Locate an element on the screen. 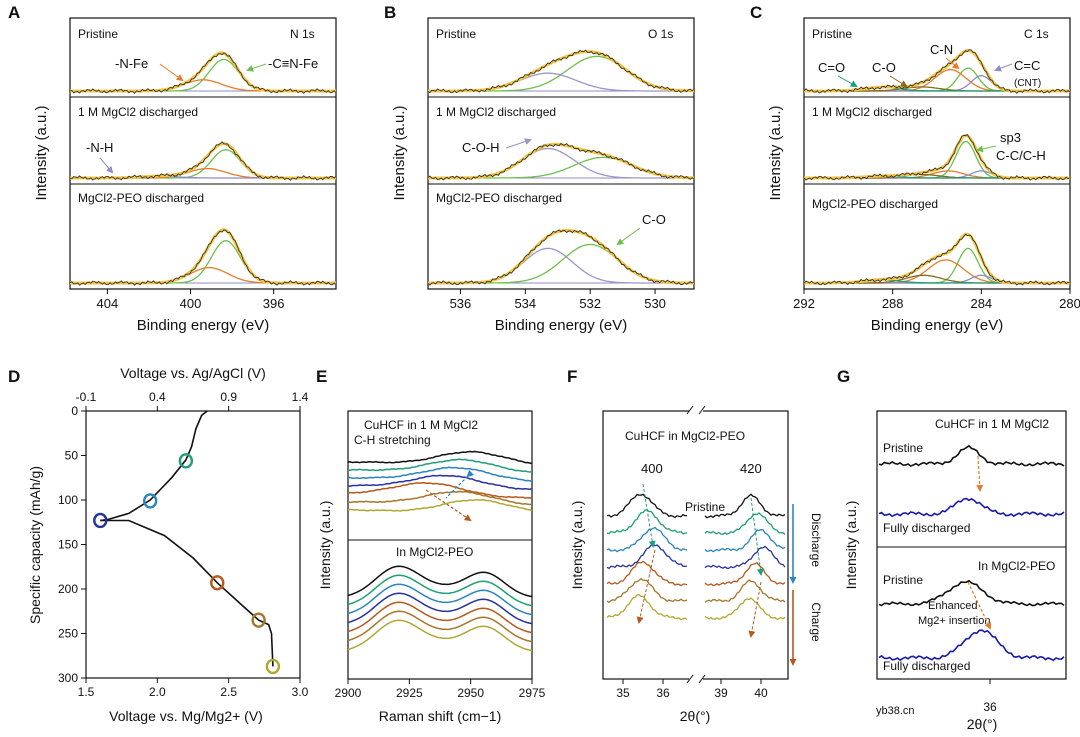 This screenshot has width=1080, height=737. x-axis-label: Voltage vs. Mg/Mg2+ (V) is located at coordinates (186, 716).